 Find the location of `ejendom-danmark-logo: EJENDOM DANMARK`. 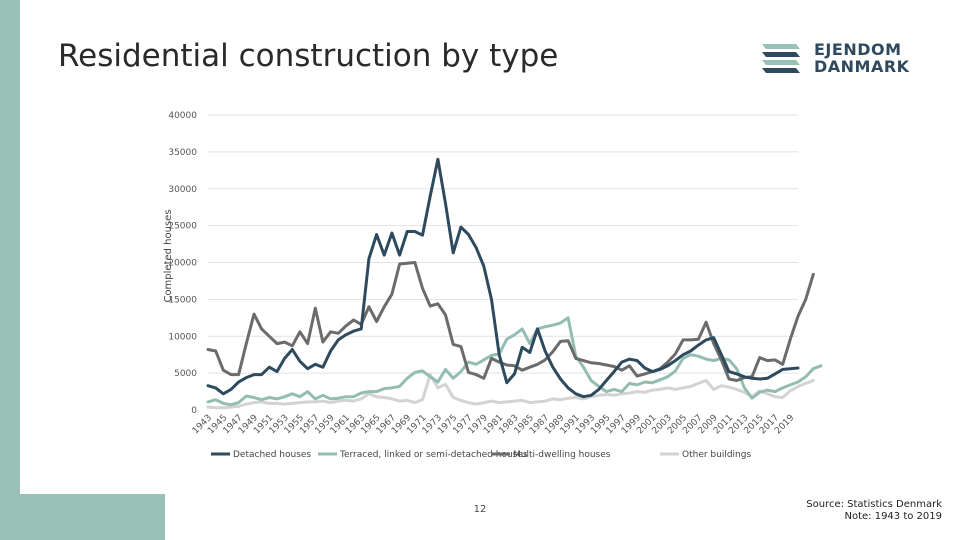

ejendom-danmark-logo: EJENDOM DANMARK is located at coordinates (835, 60).